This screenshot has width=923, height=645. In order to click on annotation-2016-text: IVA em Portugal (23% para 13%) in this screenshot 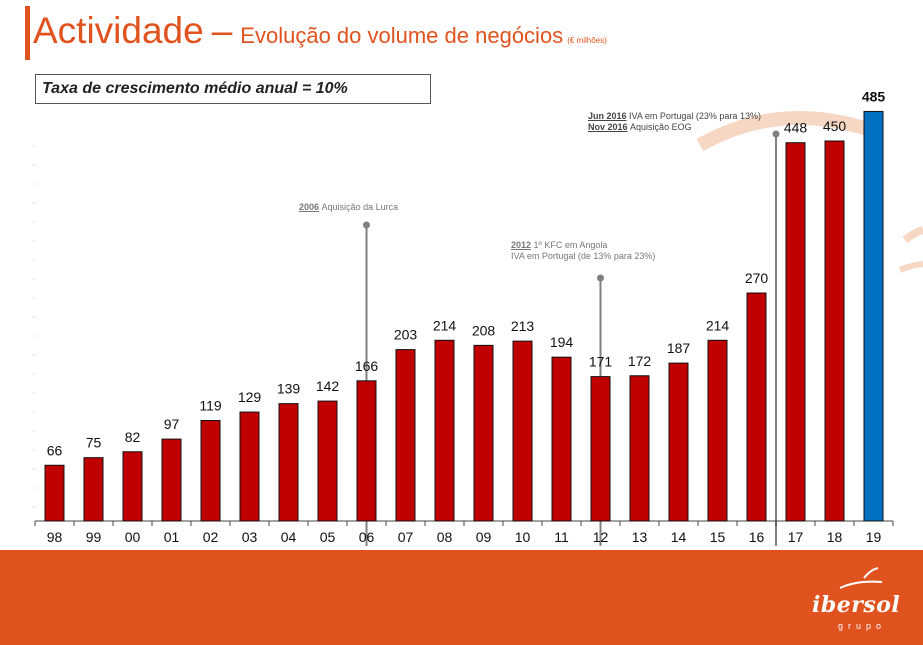, I will do `click(695, 116)`.